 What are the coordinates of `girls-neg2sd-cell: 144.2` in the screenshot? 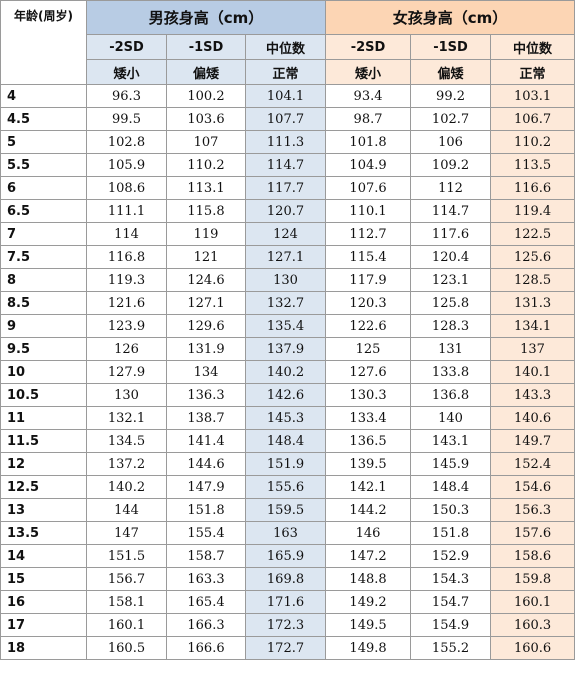 It's located at (368, 510).